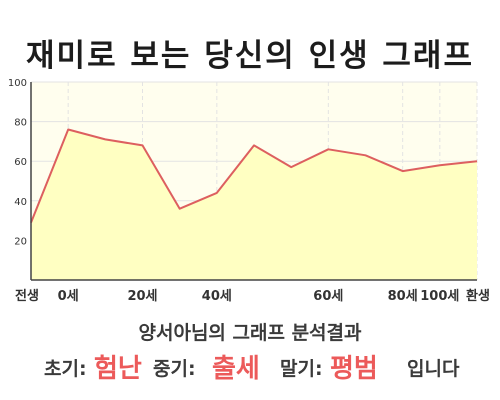 The height and width of the screenshot is (400, 500). I want to click on result-title: 양서아님의 그래프 분석결과, so click(250, 333).